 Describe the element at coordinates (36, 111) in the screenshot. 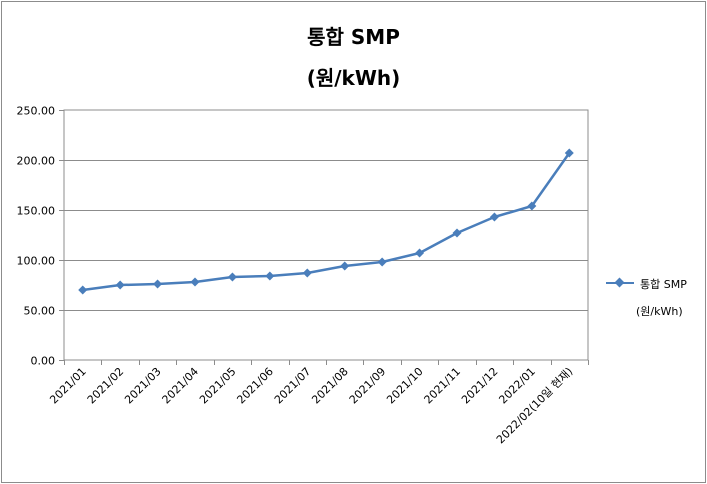

I see `y-tick-label: 250.00` at that location.